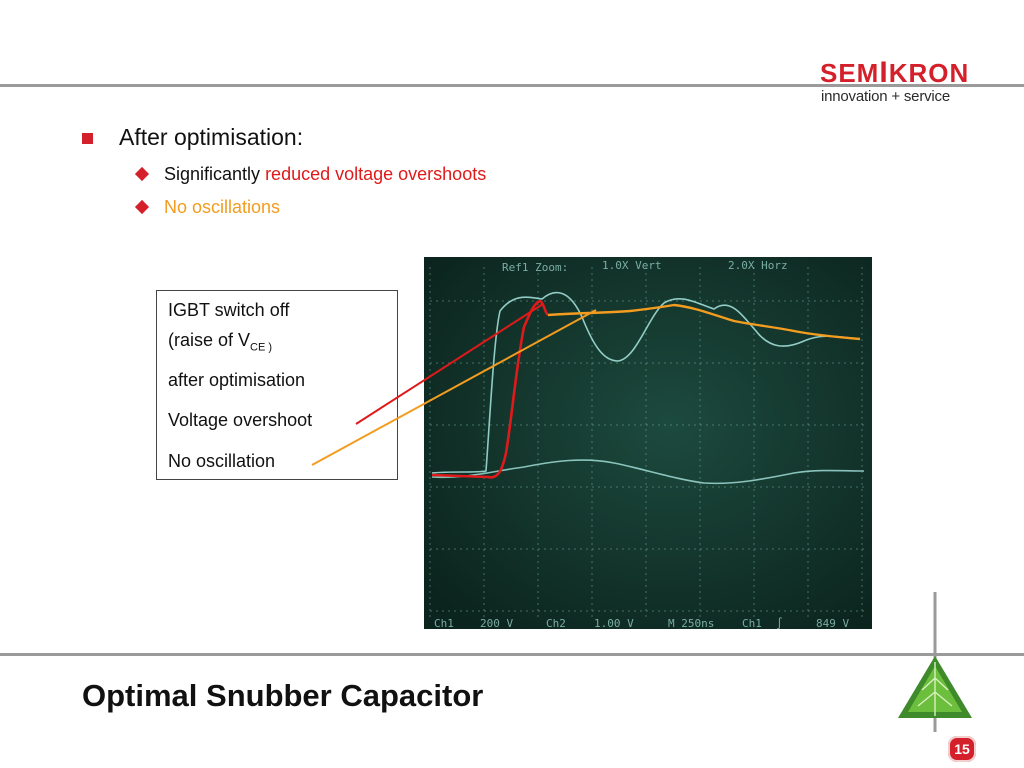  I want to click on scope-footer-time: M 250ns, so click(691, 623).